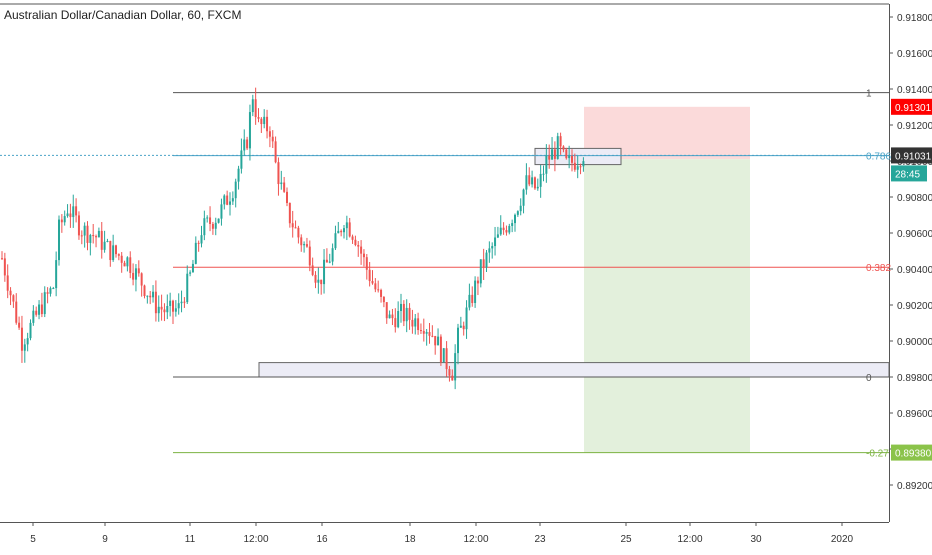 This screenshot has height=555, width=932. What do you see at coordinates (914, 342) in the screenshot?
I see `y-tick-label: 0.90000` at bounding box center [914, 342].